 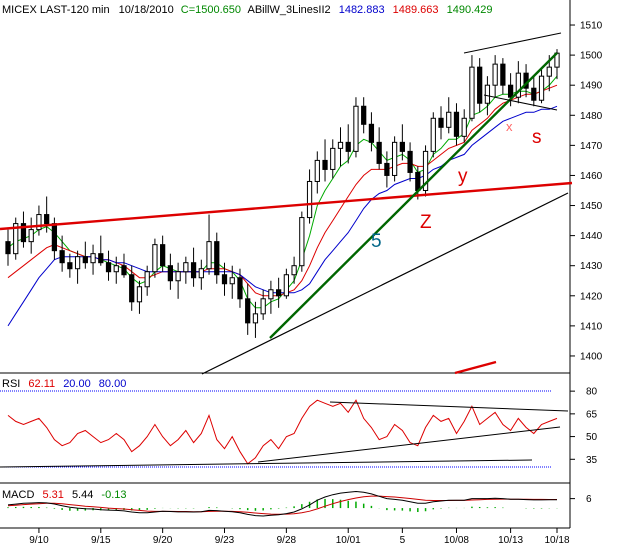 I want to click on price-tick-label: 1410, so click(x=591, y=326).